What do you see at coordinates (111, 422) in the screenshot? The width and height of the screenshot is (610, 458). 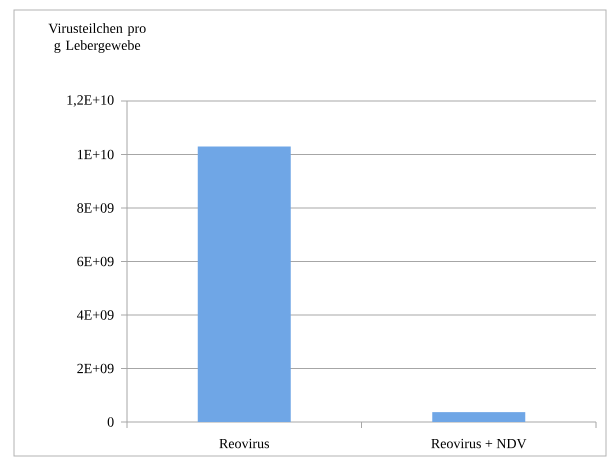 I see `y-tick-label: 0` at bounding box center [111, 422].